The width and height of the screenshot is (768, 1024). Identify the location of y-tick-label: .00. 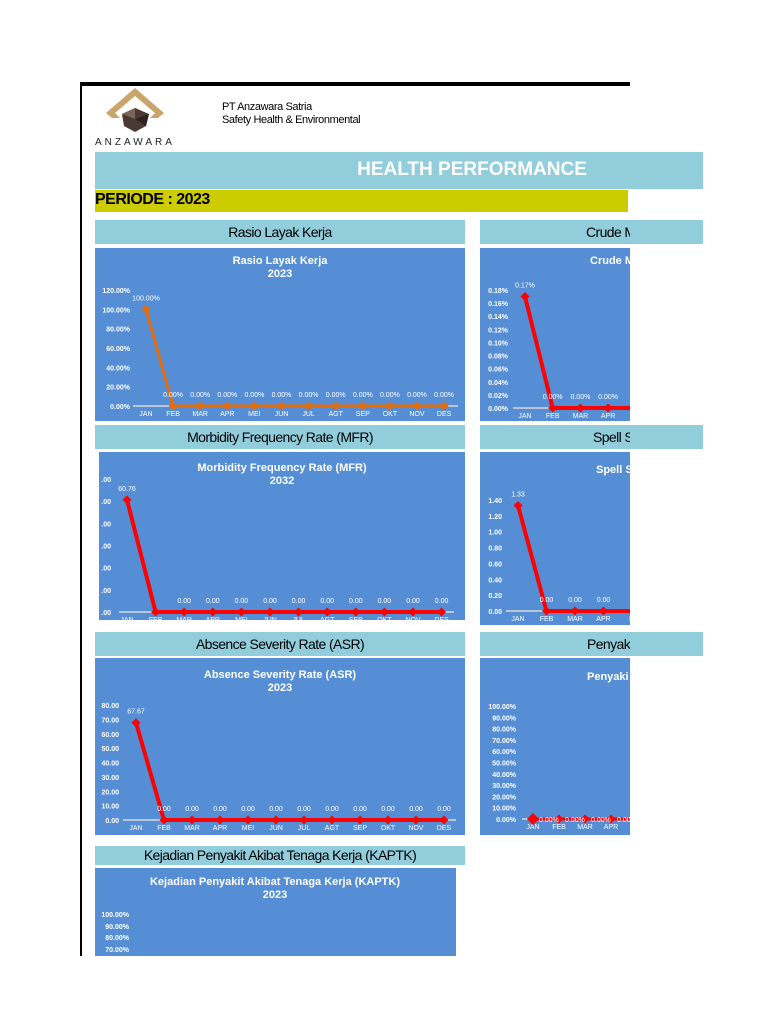
(106, 591).